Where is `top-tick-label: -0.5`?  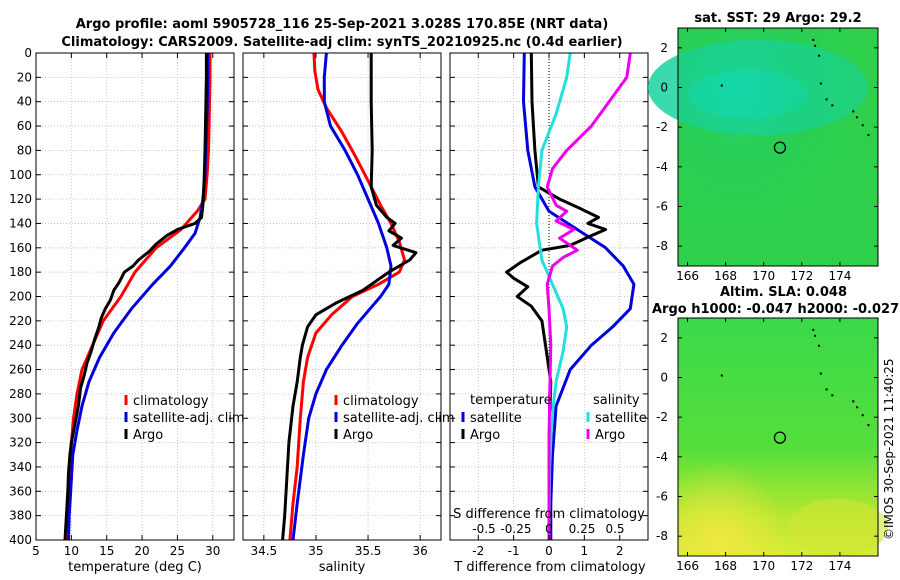 top-tick-label: -0.5 is located at coordinates (483, 529).